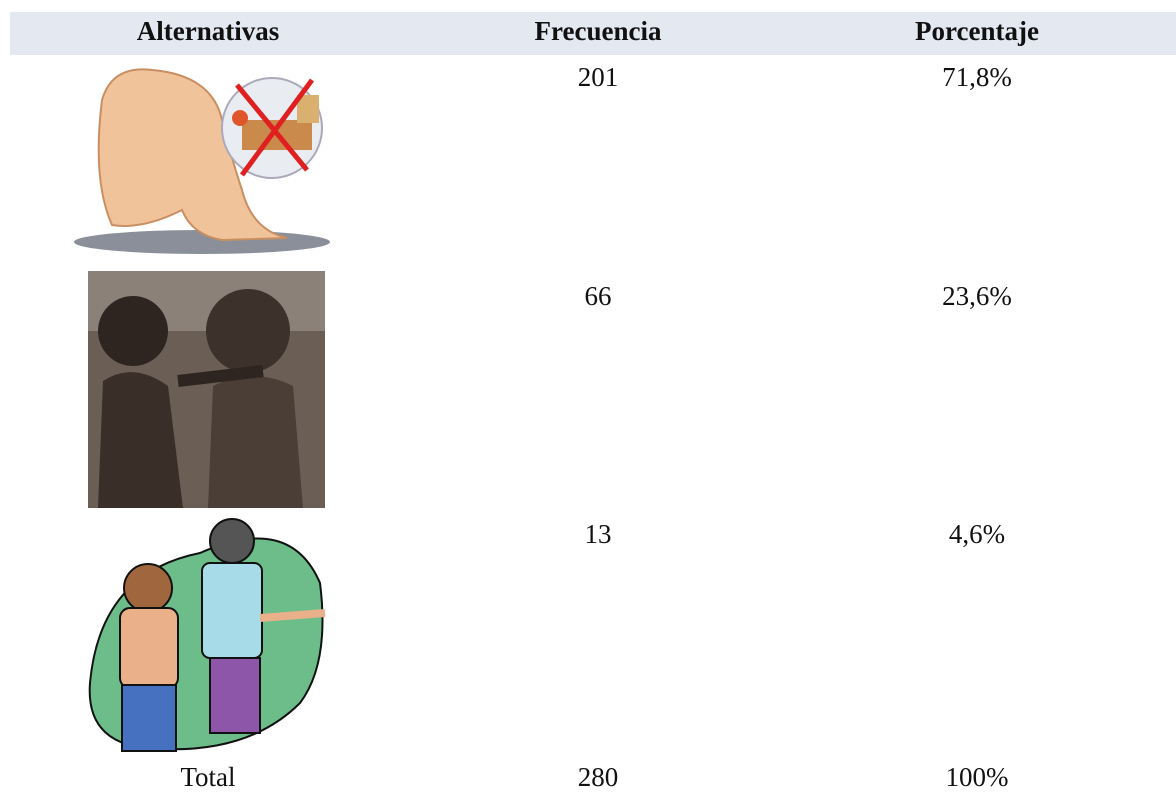 The width and height of the screenshot is (1176, 794). I want to click on percent-cell: 23,6%, so click(977, 296).